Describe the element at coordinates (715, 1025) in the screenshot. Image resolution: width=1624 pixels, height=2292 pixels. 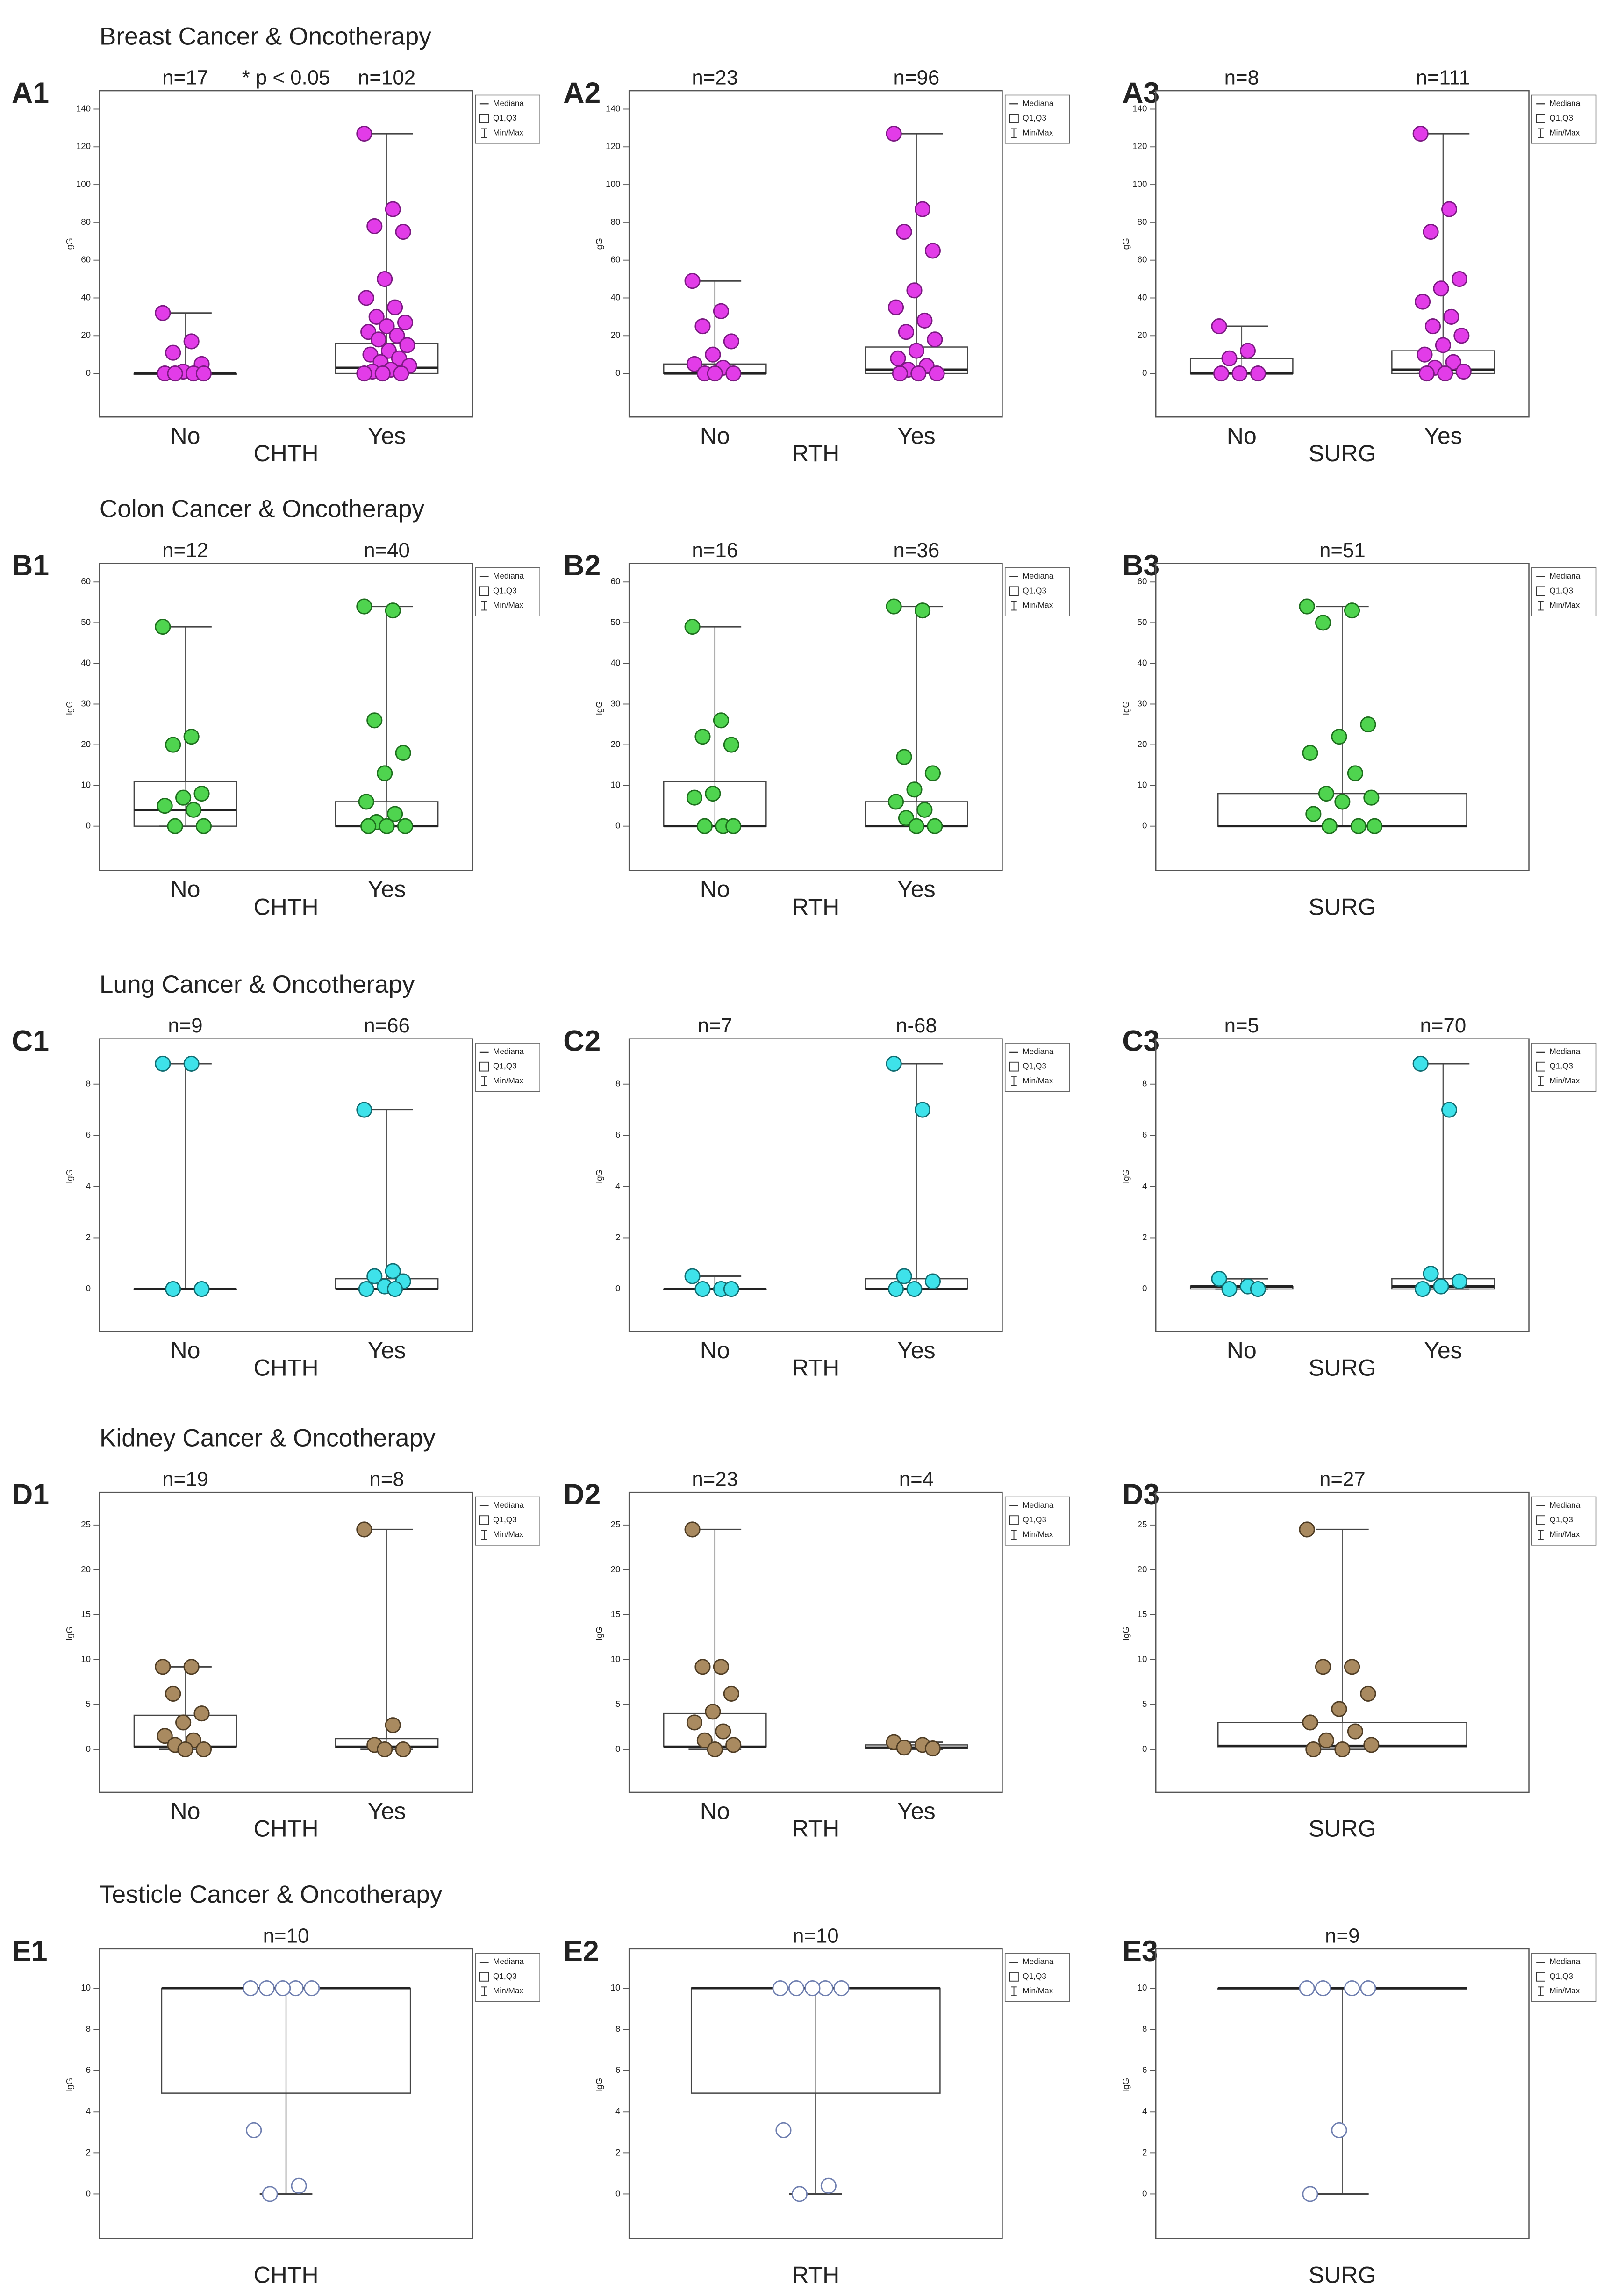
I see `count-label: n=7` at that location.